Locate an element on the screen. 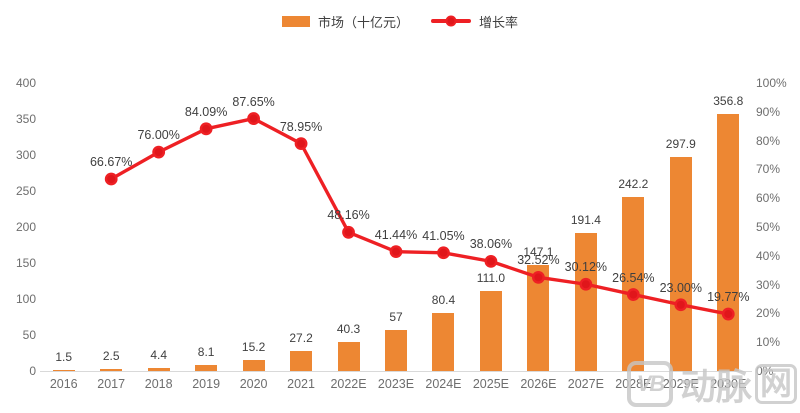  bar-value-label: 15.2 is located at coordinates (253, 347).